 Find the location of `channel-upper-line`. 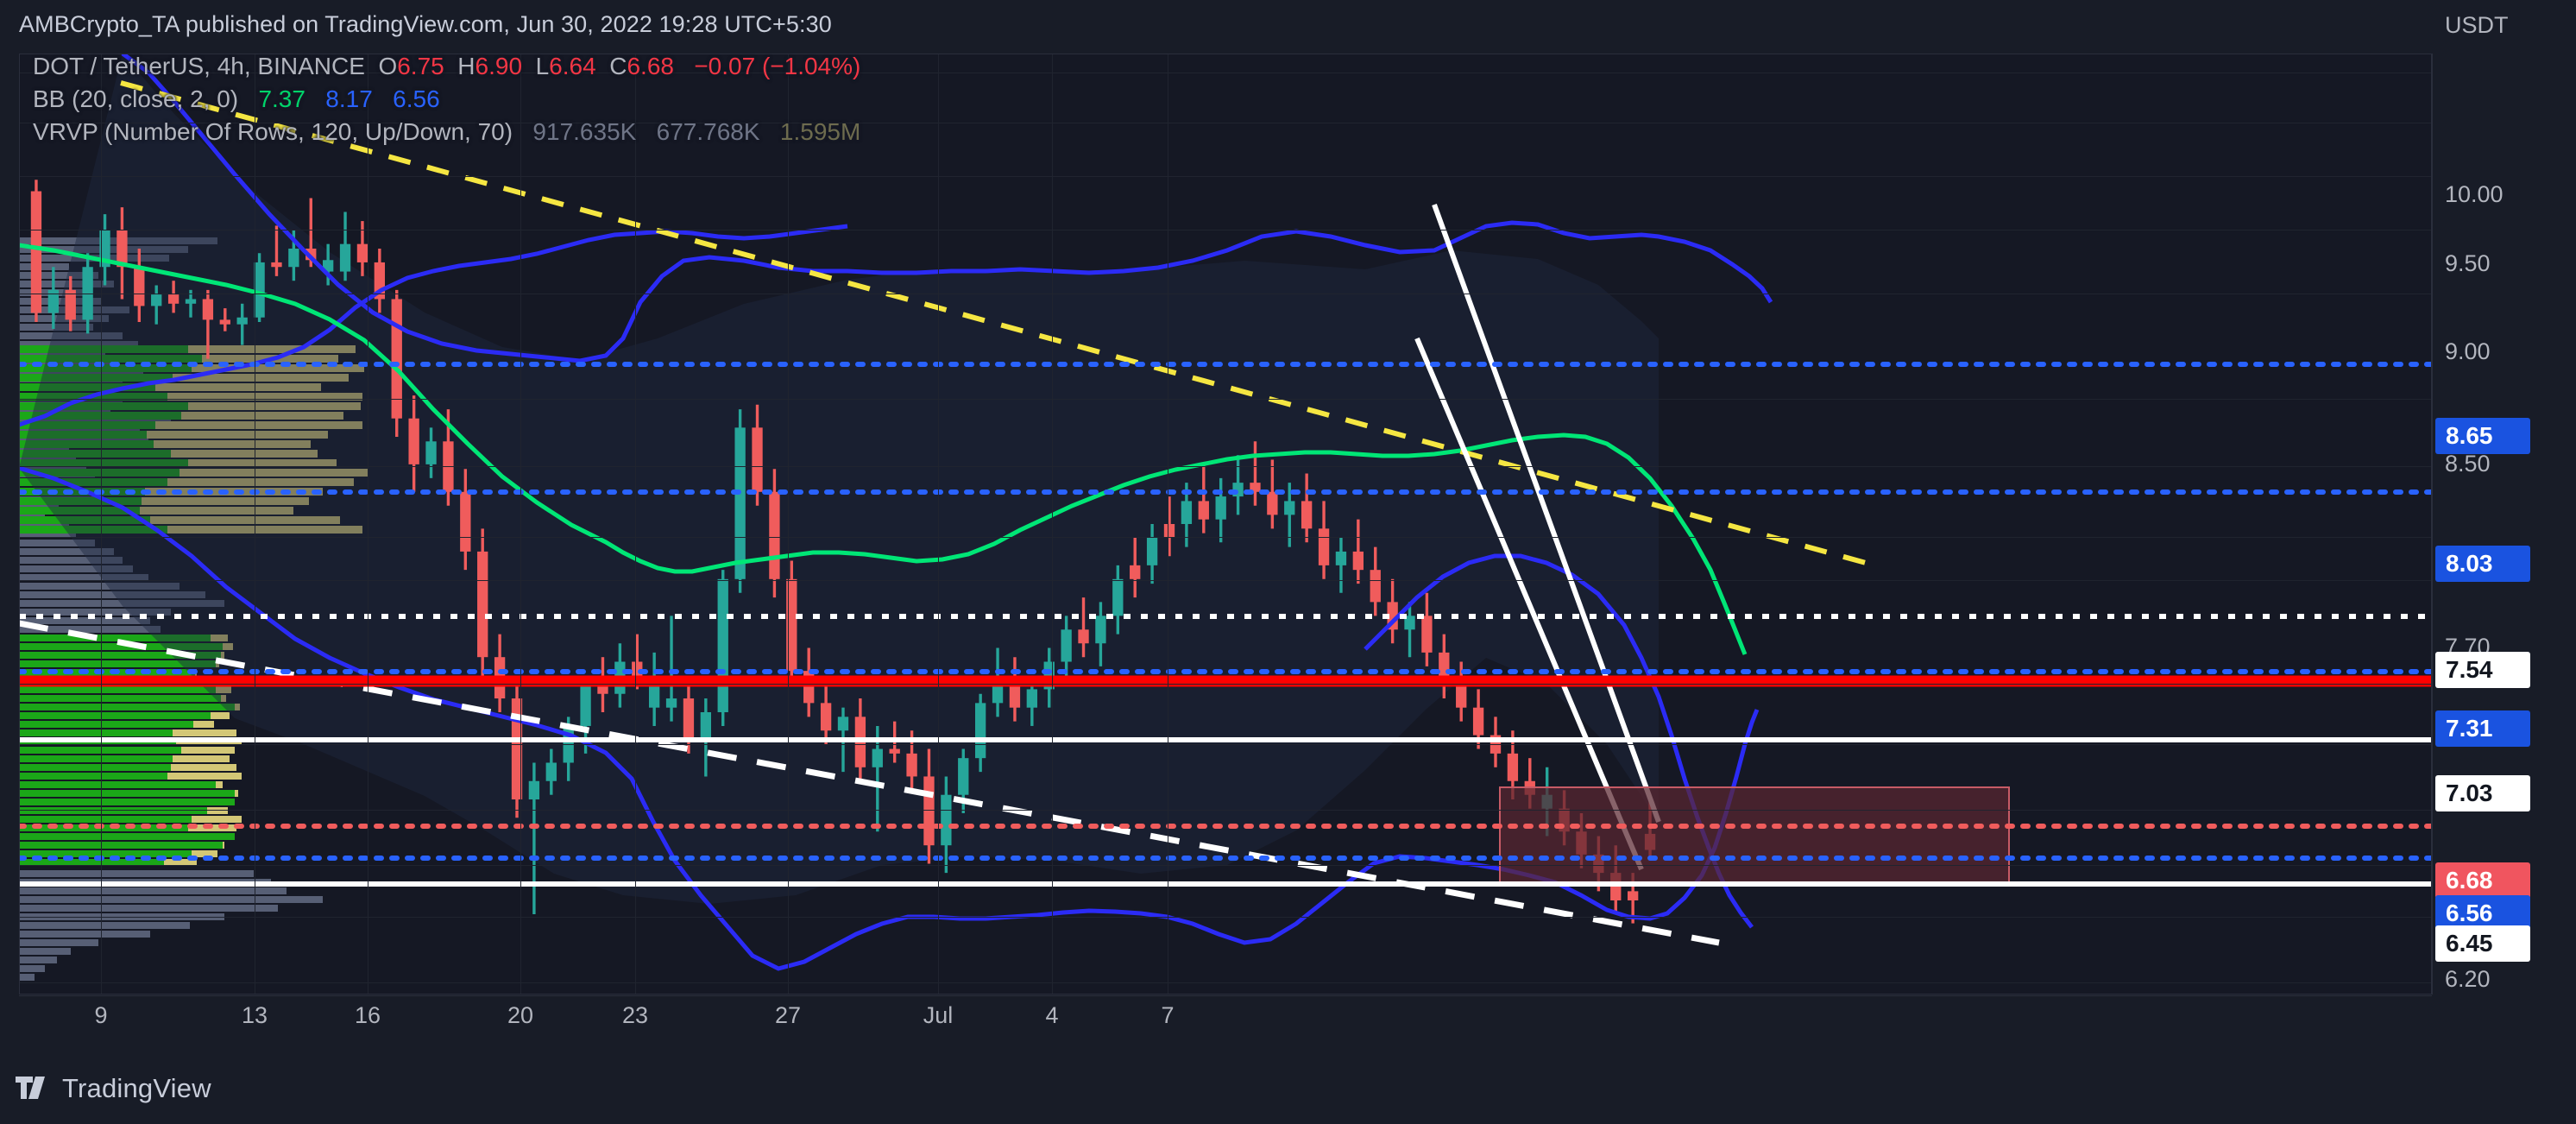

channel-upper-line is located at coordinates (1546, 513).